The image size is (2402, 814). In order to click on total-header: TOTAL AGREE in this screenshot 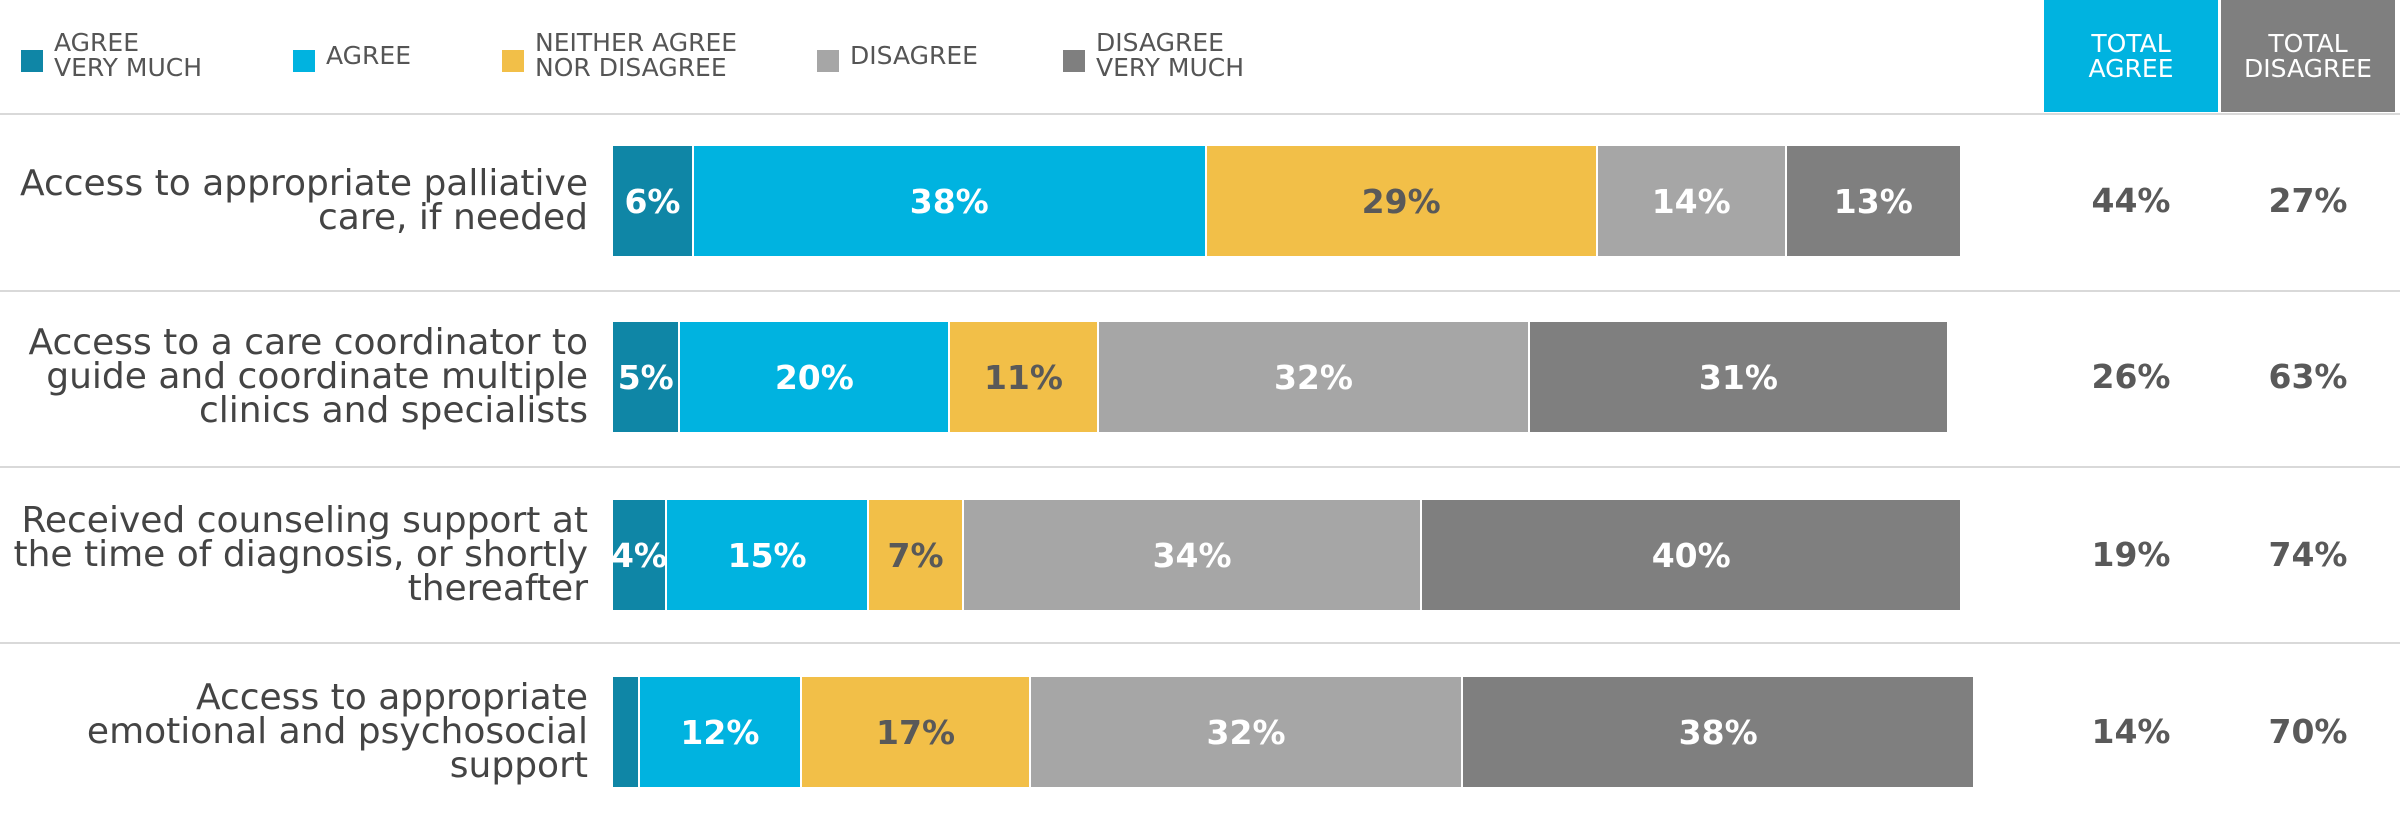, I will do `click(2131, 56)`.